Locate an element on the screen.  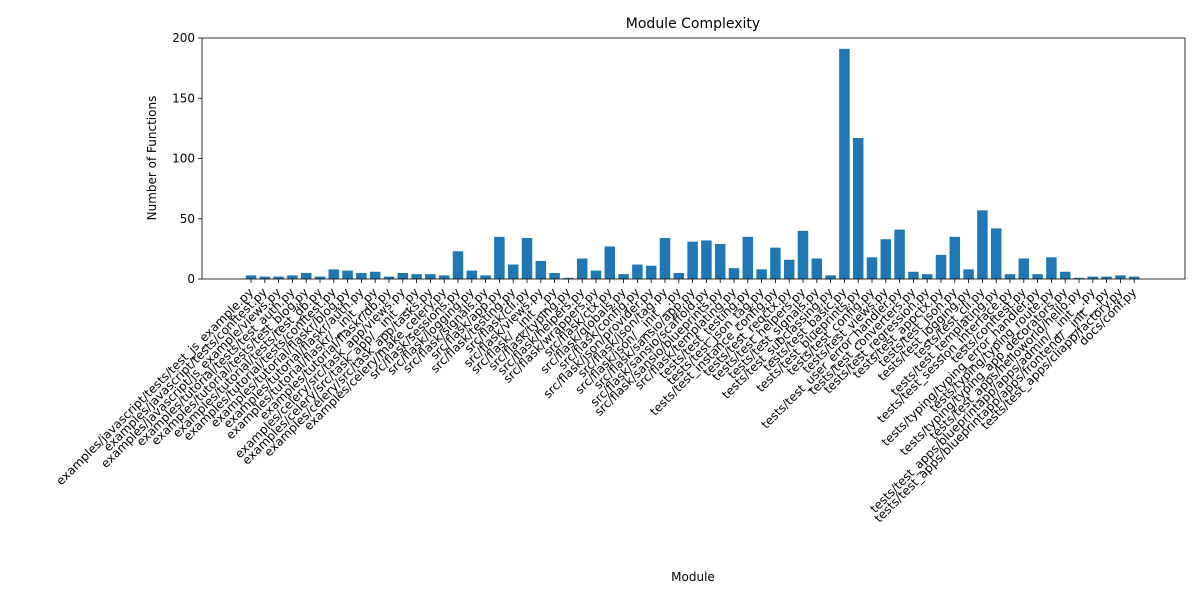
y-tick-label: 150 is located at coordinates (183, 98).